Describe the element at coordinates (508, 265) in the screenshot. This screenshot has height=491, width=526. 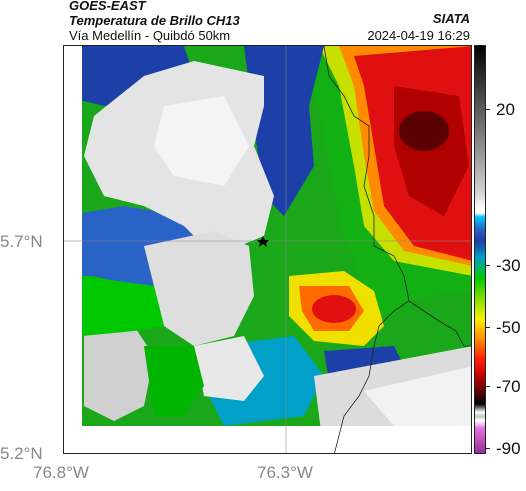
I see `colorbar-label-neg30: -30` at that location.